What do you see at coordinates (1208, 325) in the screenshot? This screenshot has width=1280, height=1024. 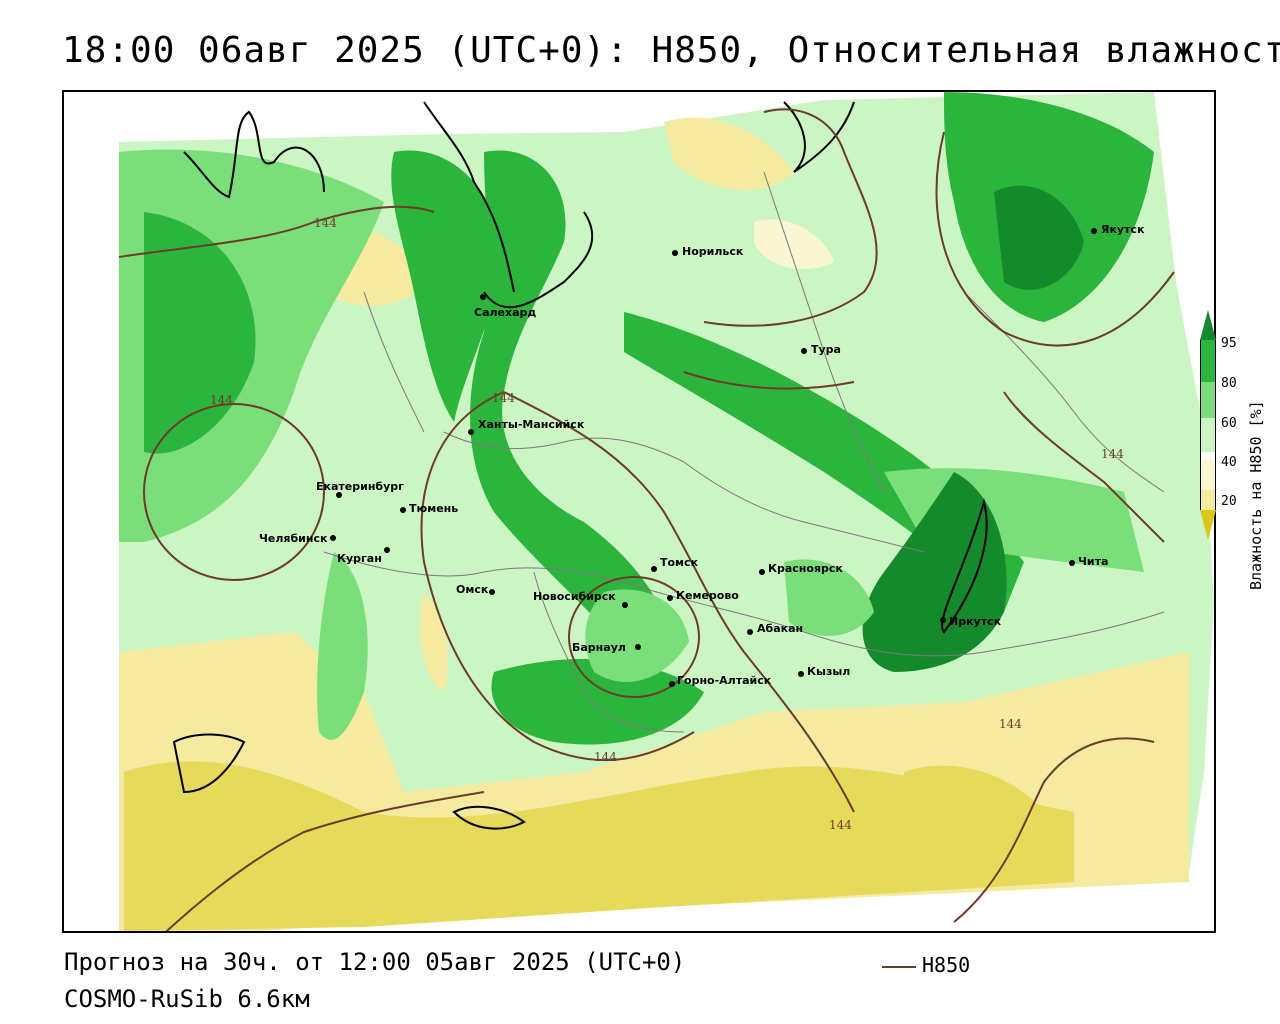 I see `colorbar-saturated` at bounding box center [1208, 325].